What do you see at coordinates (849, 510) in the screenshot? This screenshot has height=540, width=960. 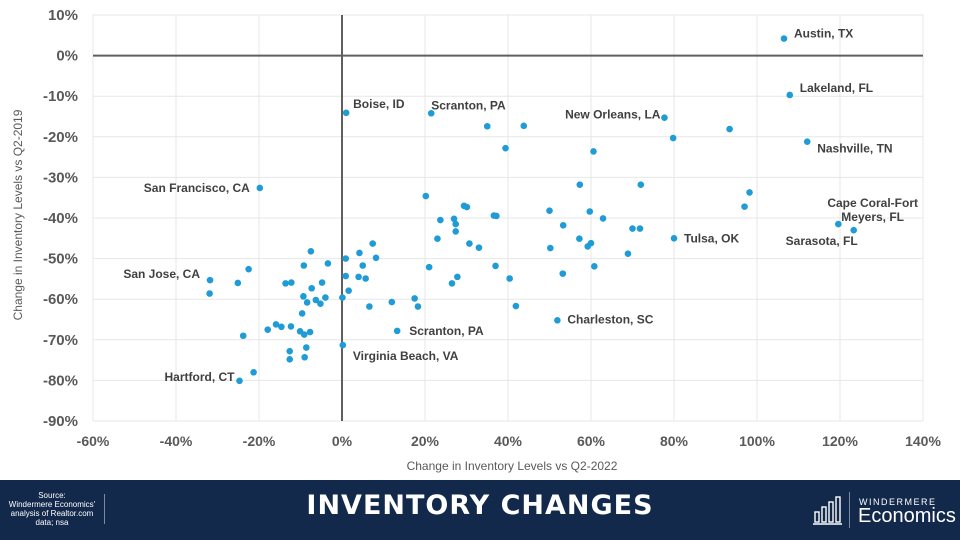 I see `brand-divider` at bounding box center [849, 510].